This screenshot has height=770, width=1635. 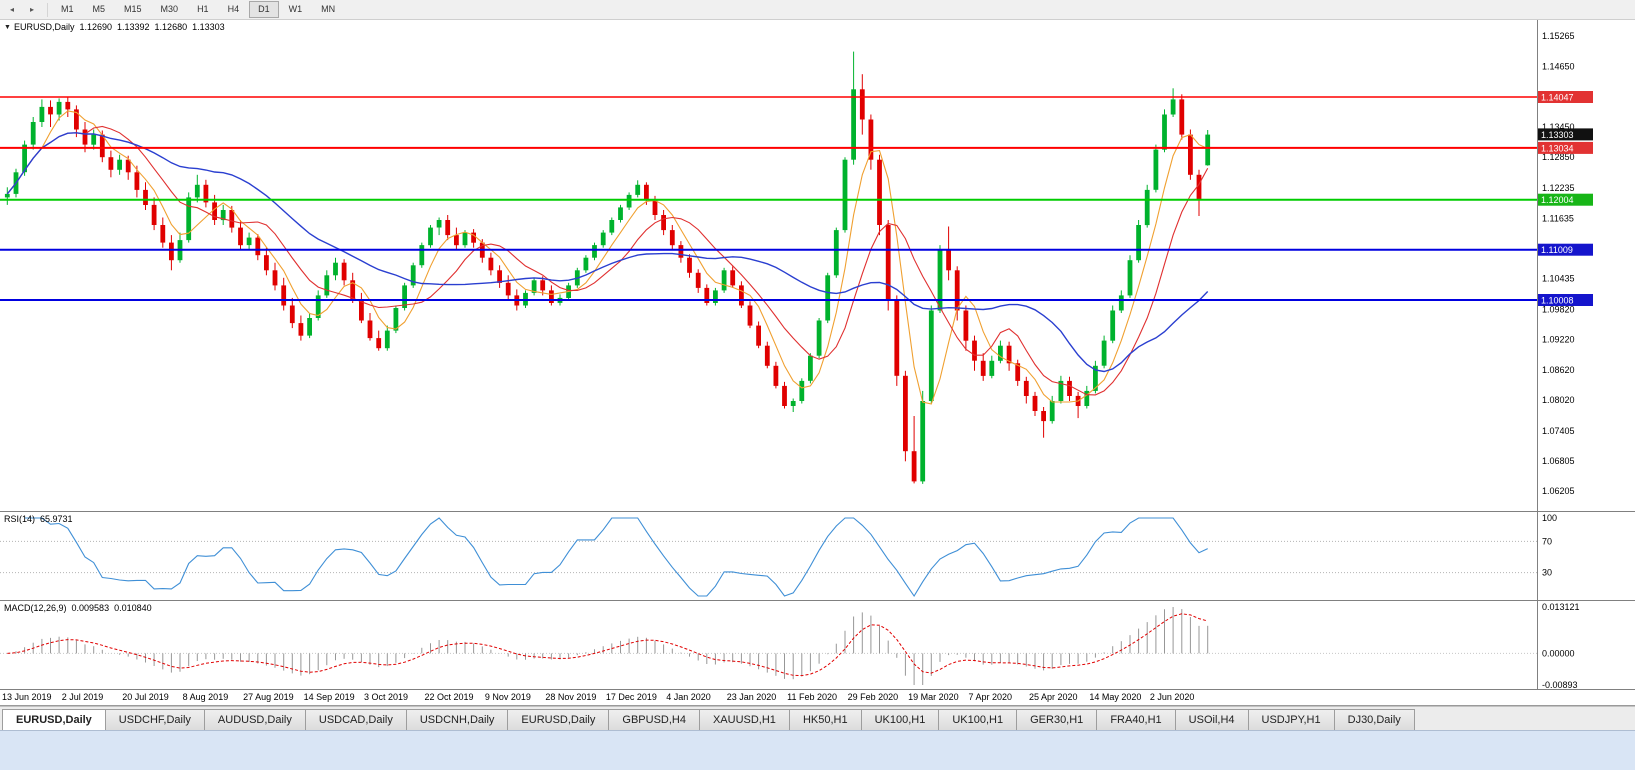 What do you see at coordinates (978, 719) in the screenshot?
I see `chart-tab-10-uk100-h1: UK100,H1` at bounding box center [978, 719].